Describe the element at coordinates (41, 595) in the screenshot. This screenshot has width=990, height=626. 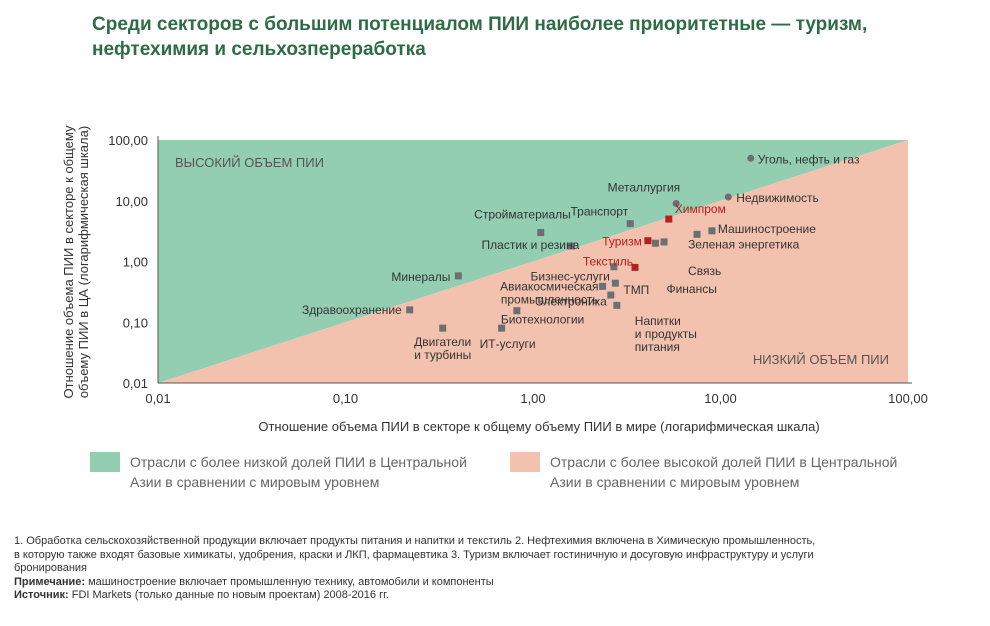
I see `source-label: Источник:` at that location.